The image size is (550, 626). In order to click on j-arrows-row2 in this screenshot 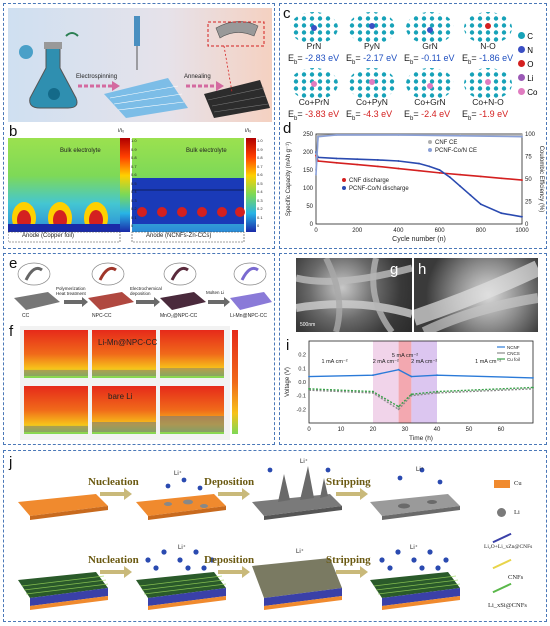, I will do `click(234, 572)`.